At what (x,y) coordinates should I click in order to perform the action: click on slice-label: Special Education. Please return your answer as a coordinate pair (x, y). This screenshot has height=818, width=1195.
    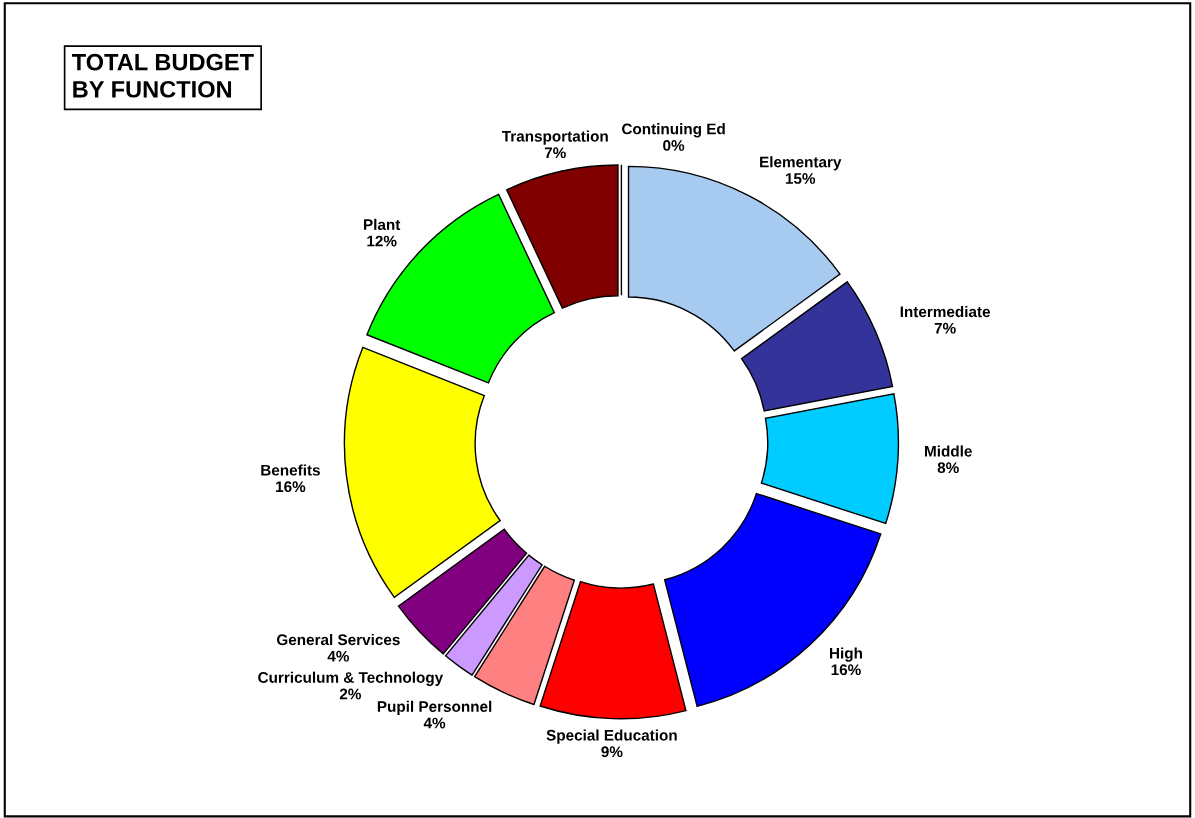
    Looking at the image, I should click on (611, 736).